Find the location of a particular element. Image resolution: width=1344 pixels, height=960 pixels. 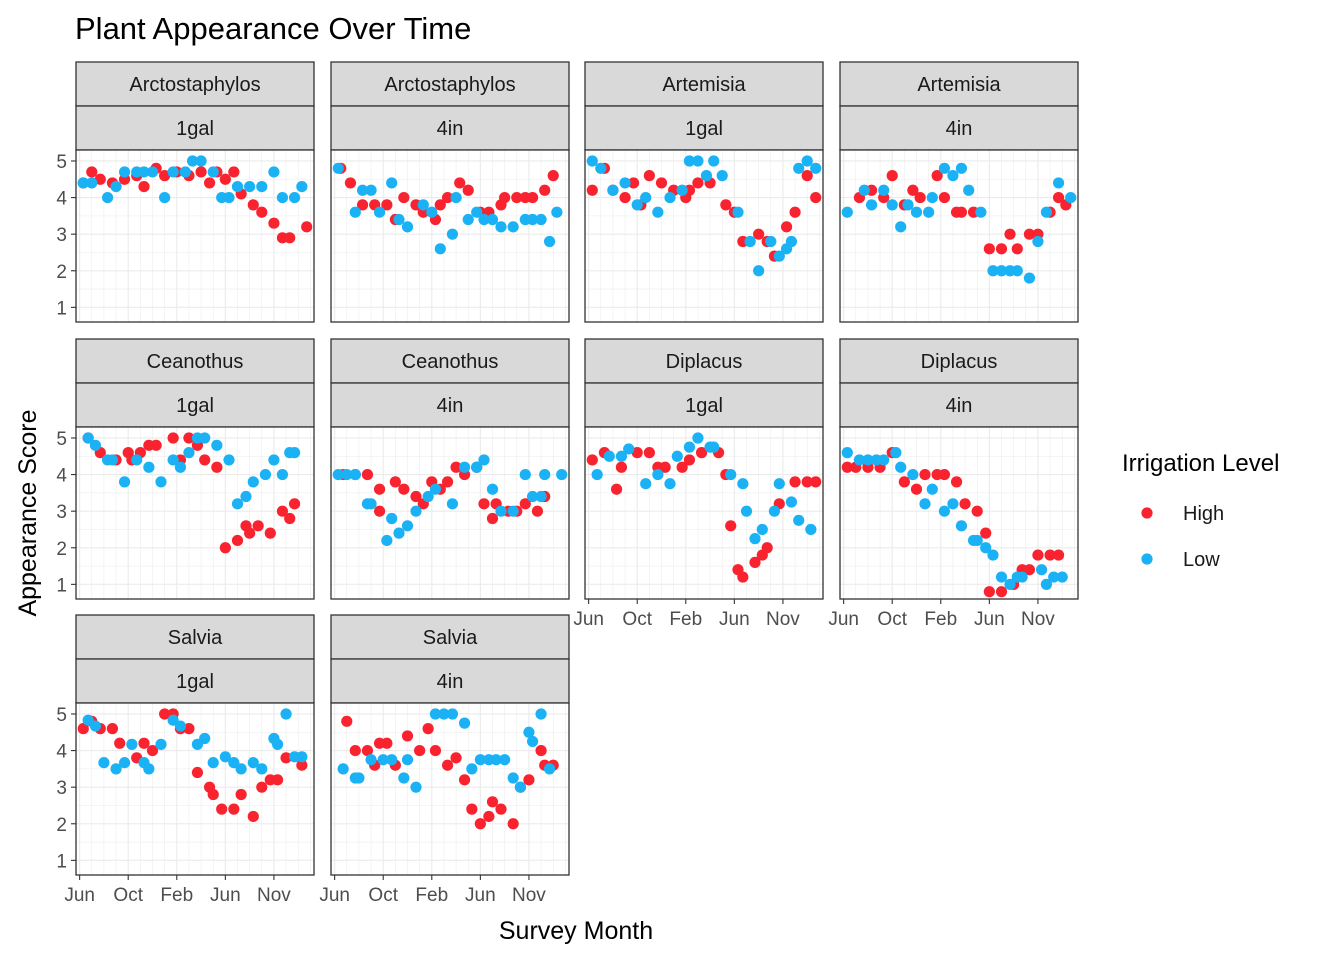

legend-key-low is located at coordinates (1147, 559).